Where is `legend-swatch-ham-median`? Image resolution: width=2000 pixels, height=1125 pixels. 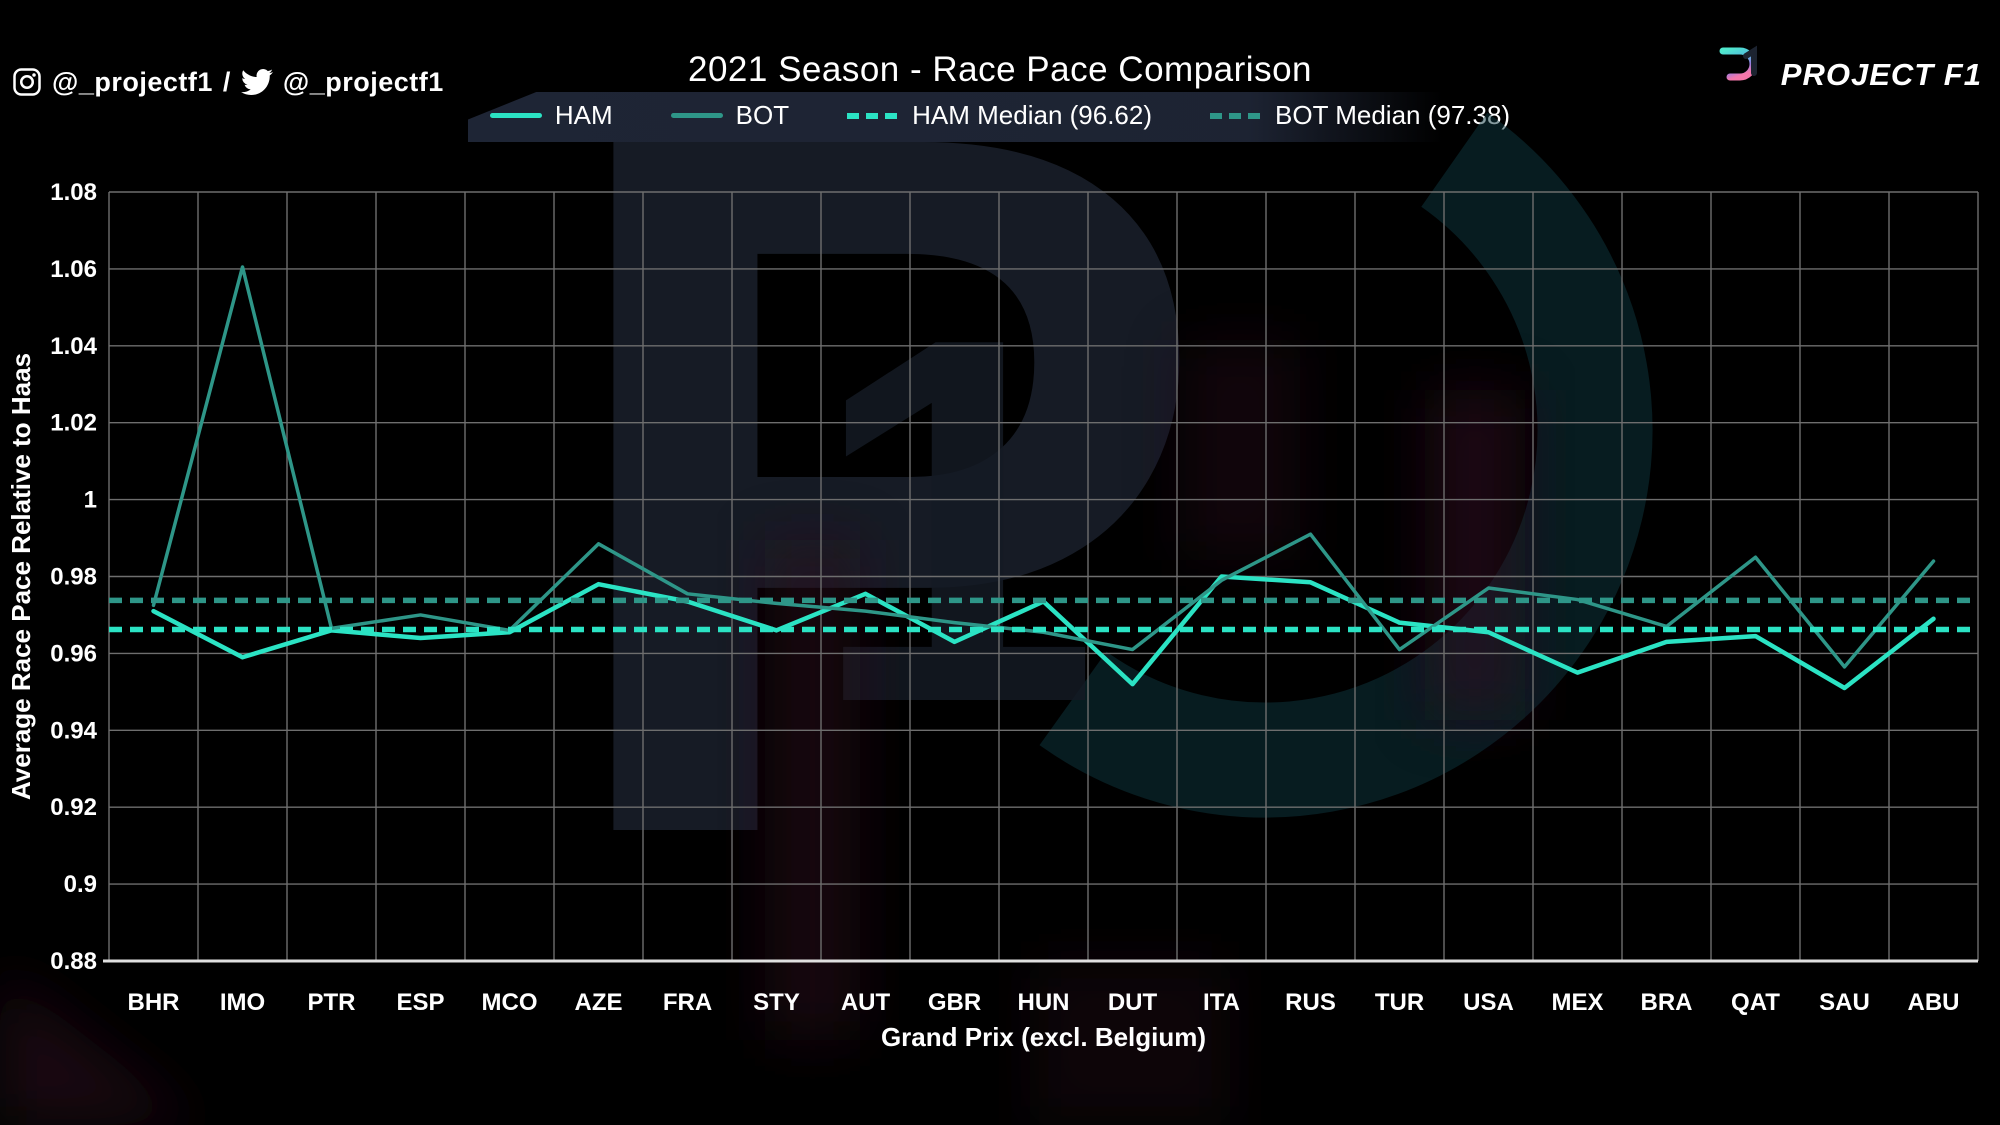
legend-swatch-ham-median is located at coordinates (873, 115).